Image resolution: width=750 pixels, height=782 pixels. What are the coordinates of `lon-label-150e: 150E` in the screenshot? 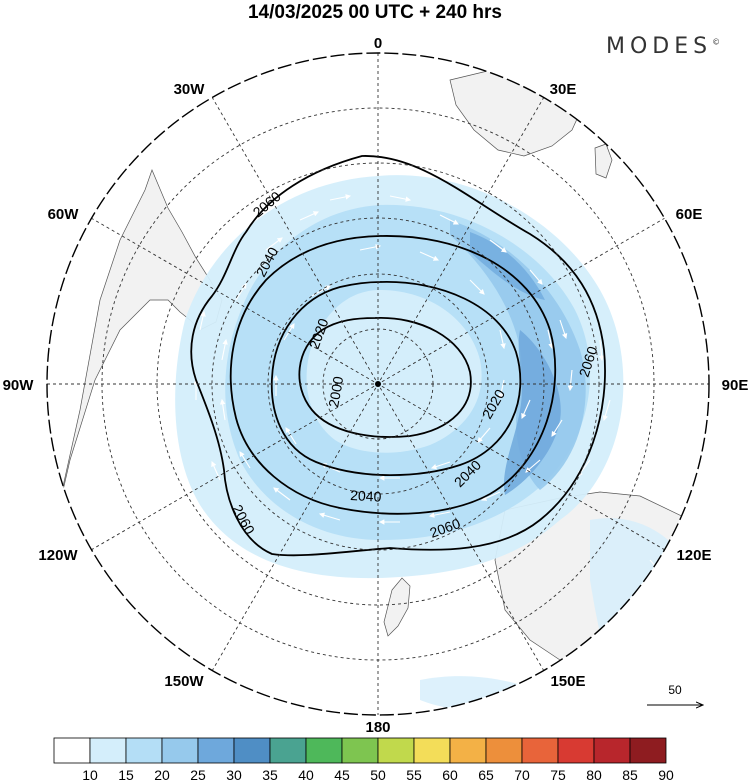 It's located at (567, 681).